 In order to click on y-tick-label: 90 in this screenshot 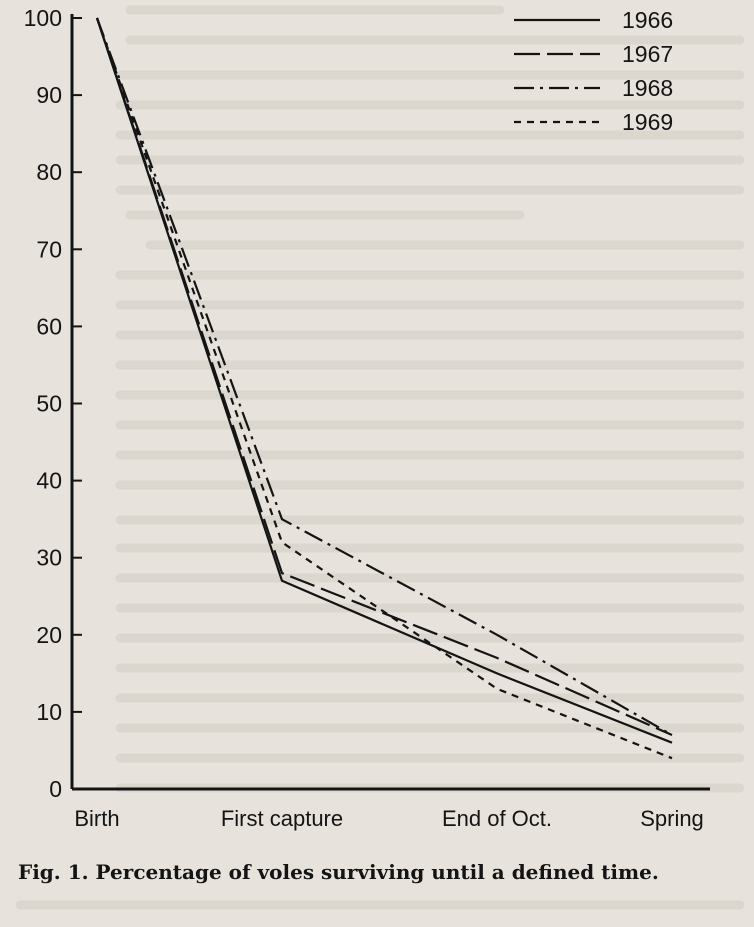, I will do `click(49, 95)`.